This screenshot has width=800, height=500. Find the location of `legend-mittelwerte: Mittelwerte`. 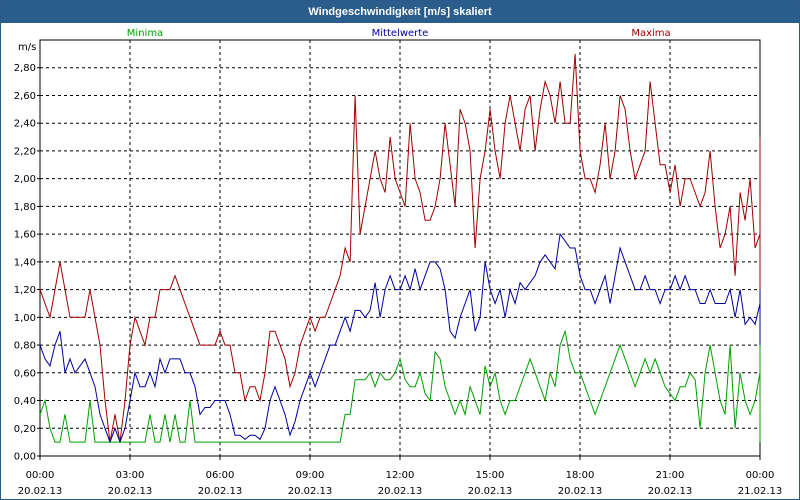

legend-mittelwerte: Mittelwerte is located at coordinates (400, 33).